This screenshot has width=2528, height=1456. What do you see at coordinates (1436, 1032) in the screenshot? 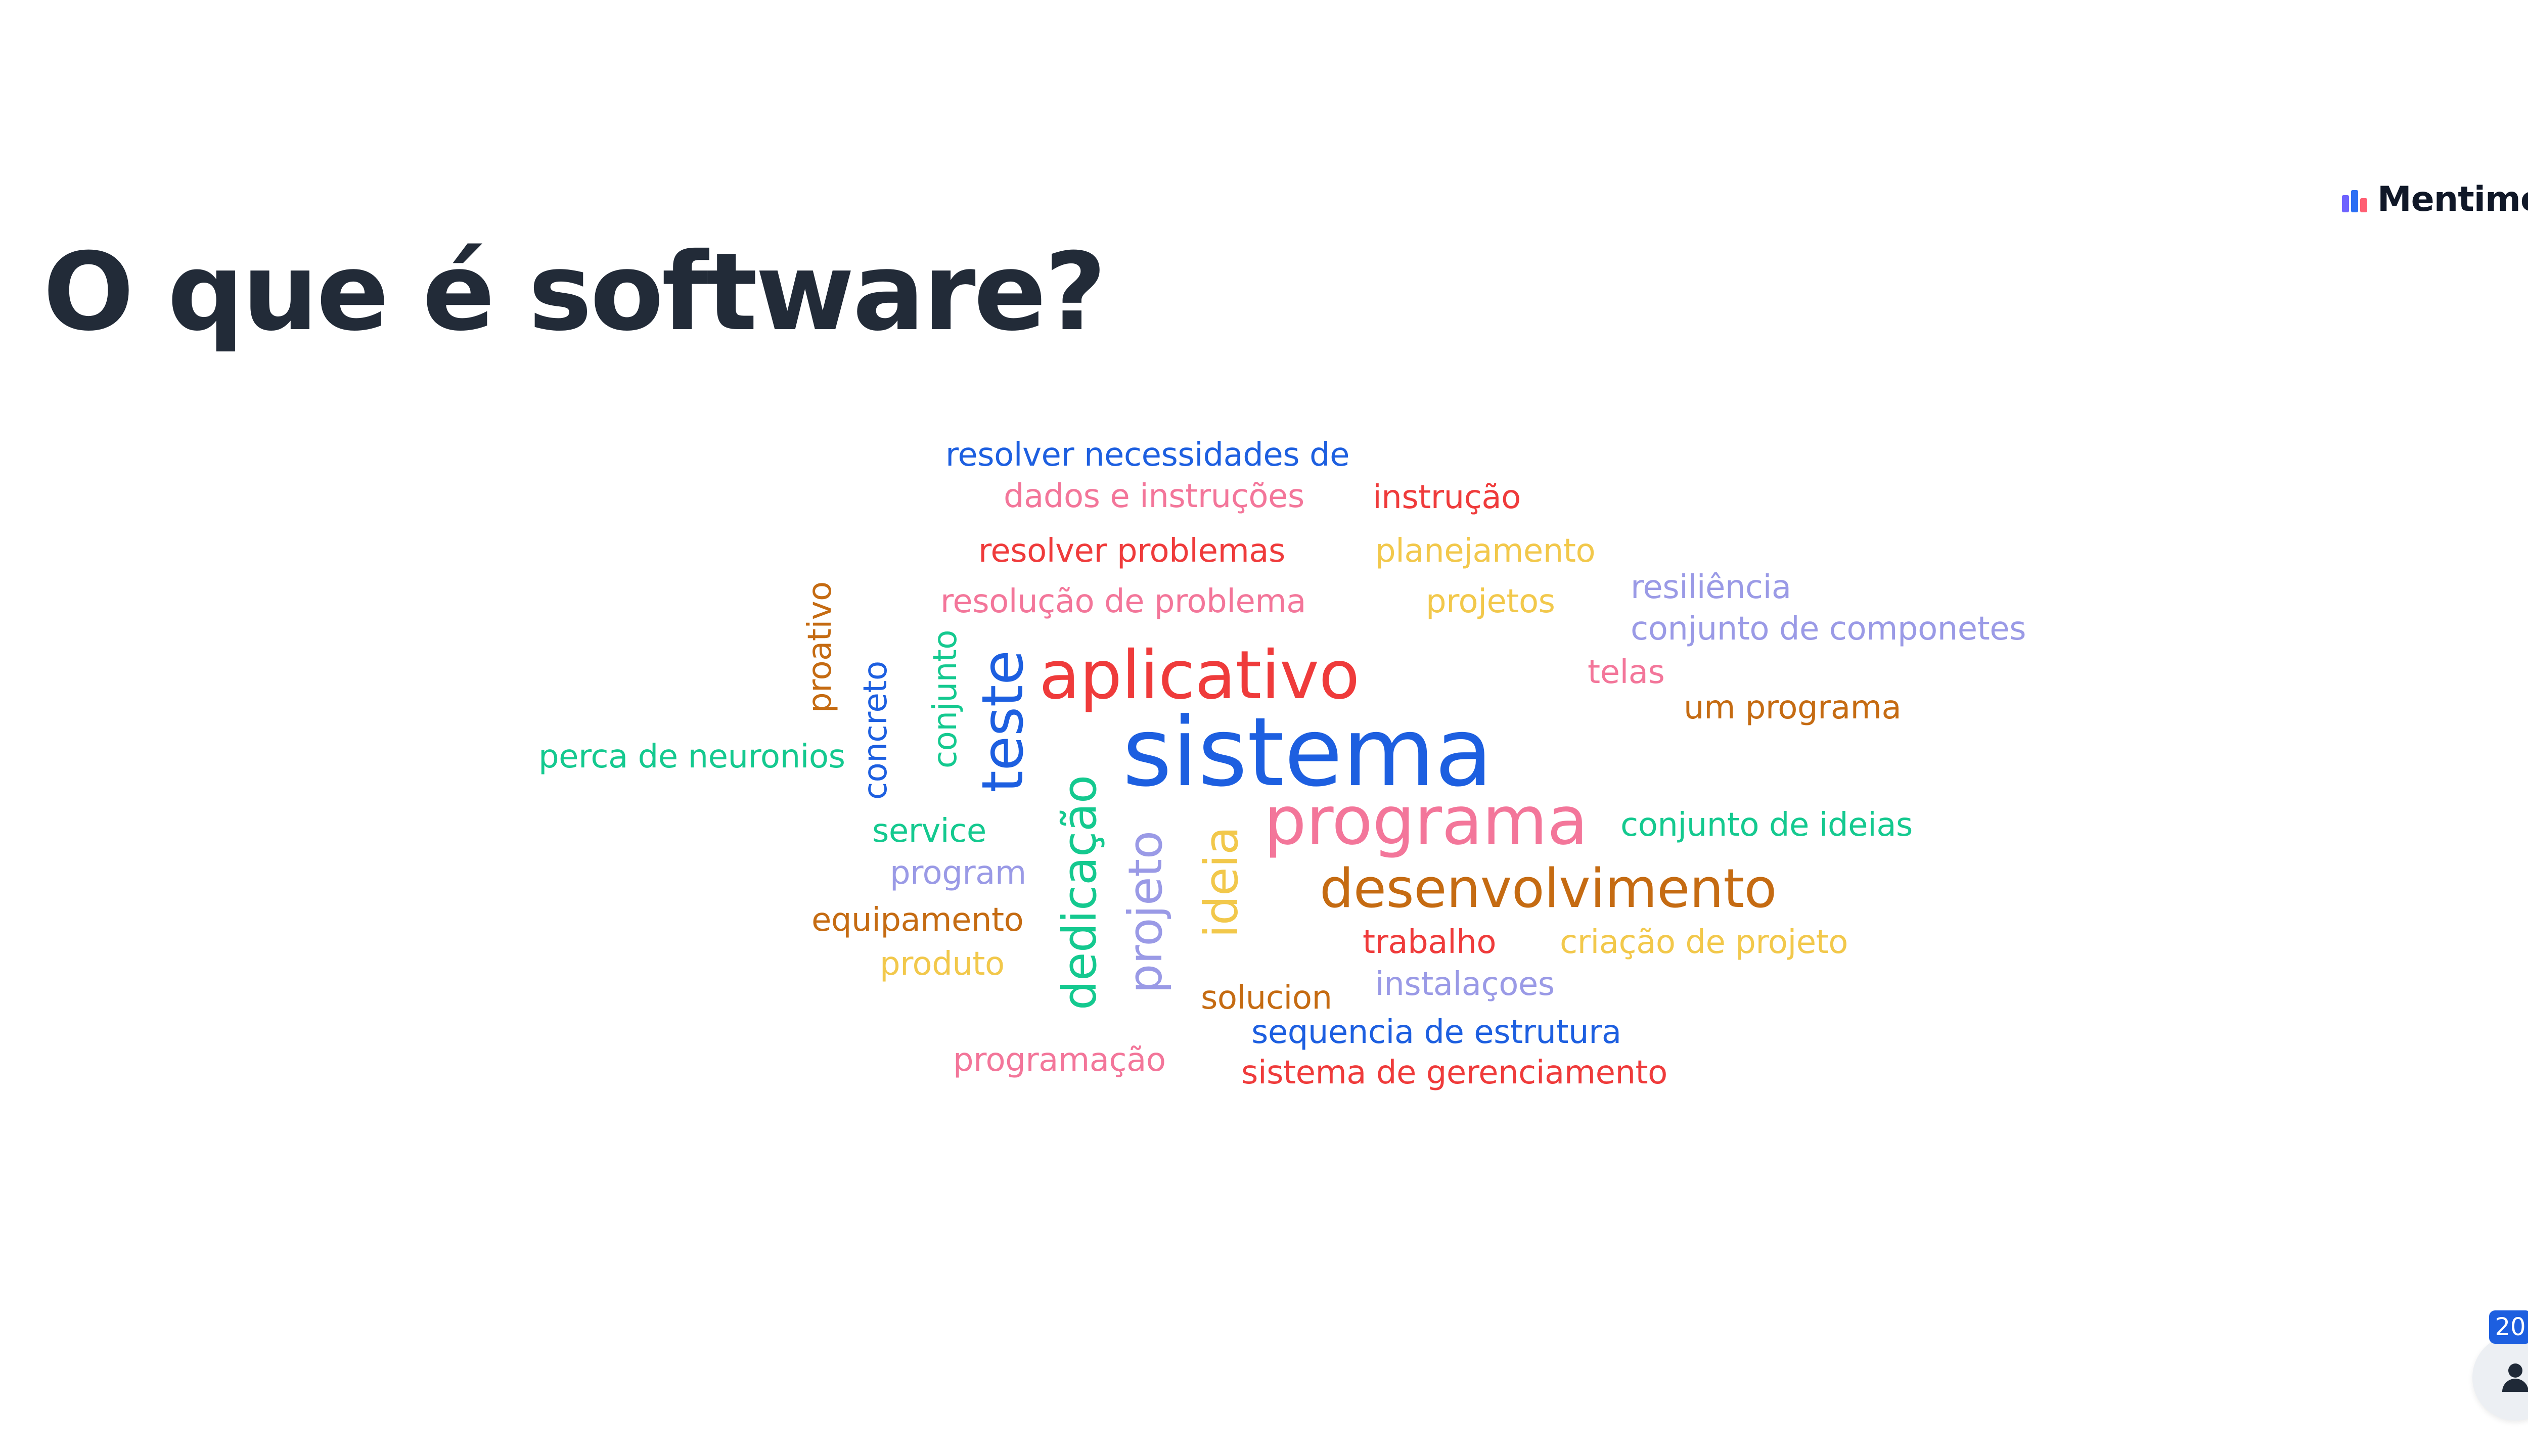
I see `word-cloud-word: sequencia de estrutura` at bounding box center [1436, 1032].